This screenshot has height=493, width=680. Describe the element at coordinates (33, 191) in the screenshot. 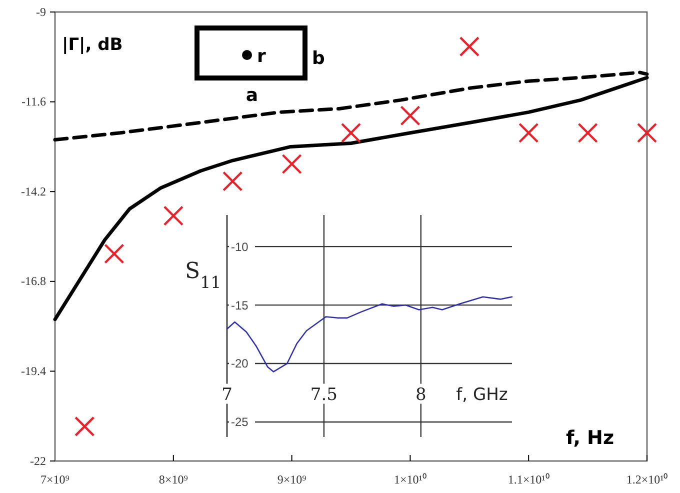

I see `y-tick-label: -14.2` at that location.